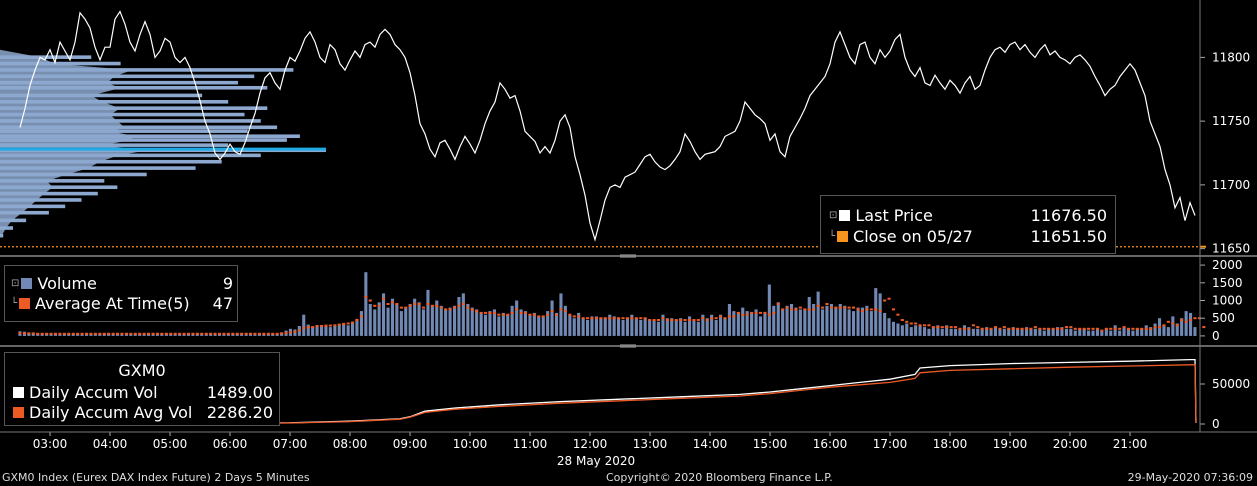 This screenshot has width=1257, height=486. What do you see at coordinates (596, 461) in the screenshot?
I see `x-date-label: 28 May 2020` at bounding box center [596, 461].